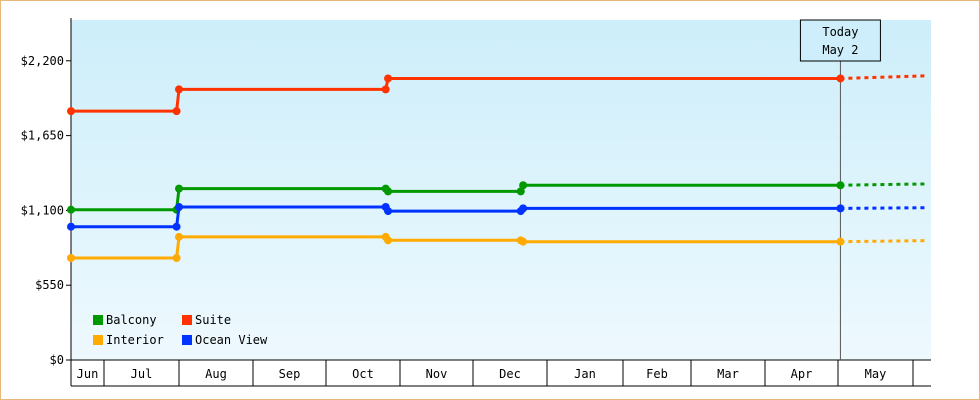 The width and height of the screenshot is (980, 400). I want to click on legend-label-ocean-view: Ocean View, so click(231, 340).